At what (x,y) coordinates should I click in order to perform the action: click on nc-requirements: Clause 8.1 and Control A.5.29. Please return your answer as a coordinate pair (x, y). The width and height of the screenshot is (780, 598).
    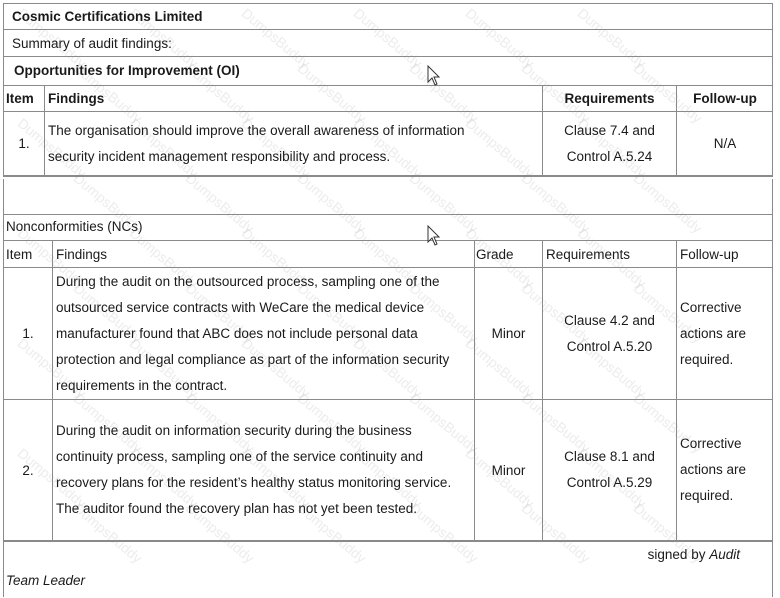
    Looking at the image, I should click on (610, 470).